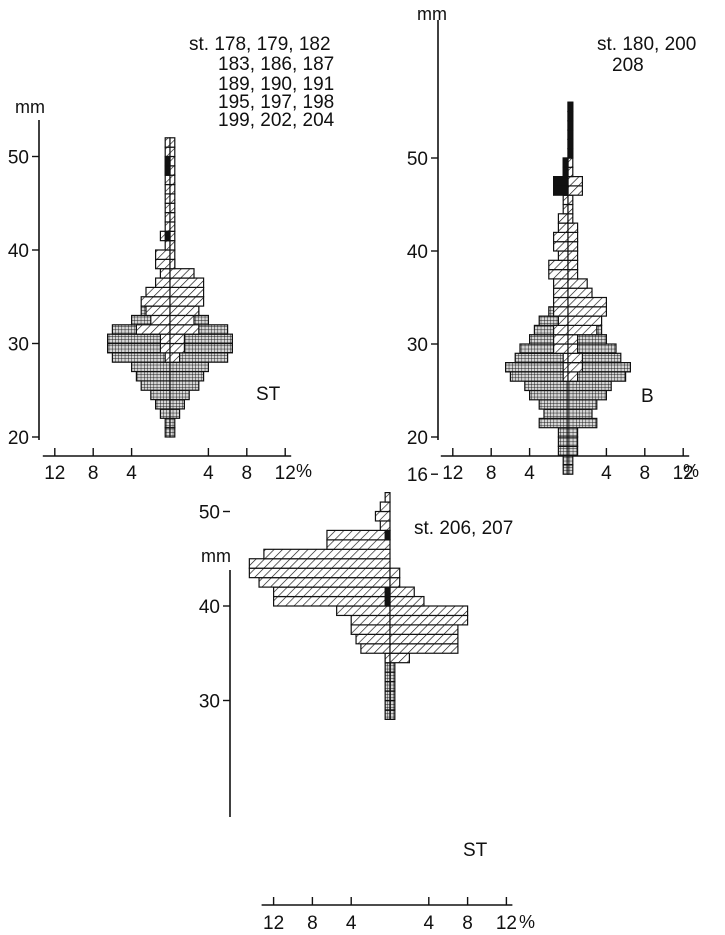 The image size is (725, 935). Describe the element at coordinates (417, 475) in the screenshot. I see `y-tick-label: 16` at that location.